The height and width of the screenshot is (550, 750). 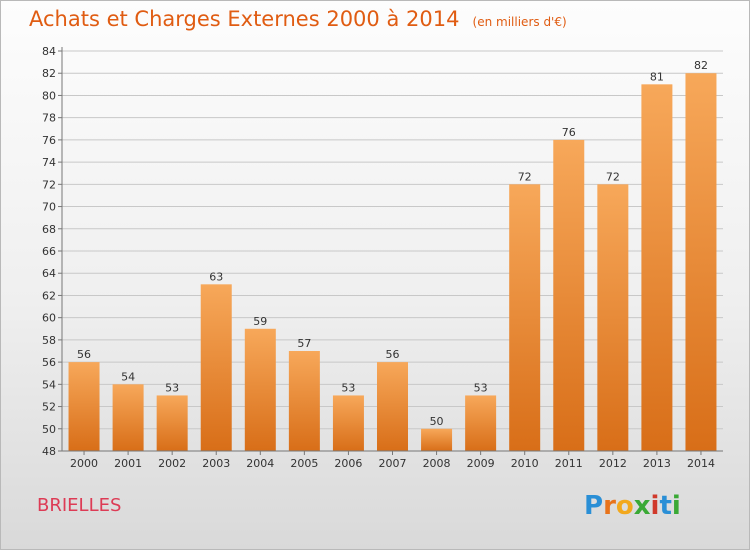 I want to click on x-tick-label: 2013, so click(x=657, y=463).